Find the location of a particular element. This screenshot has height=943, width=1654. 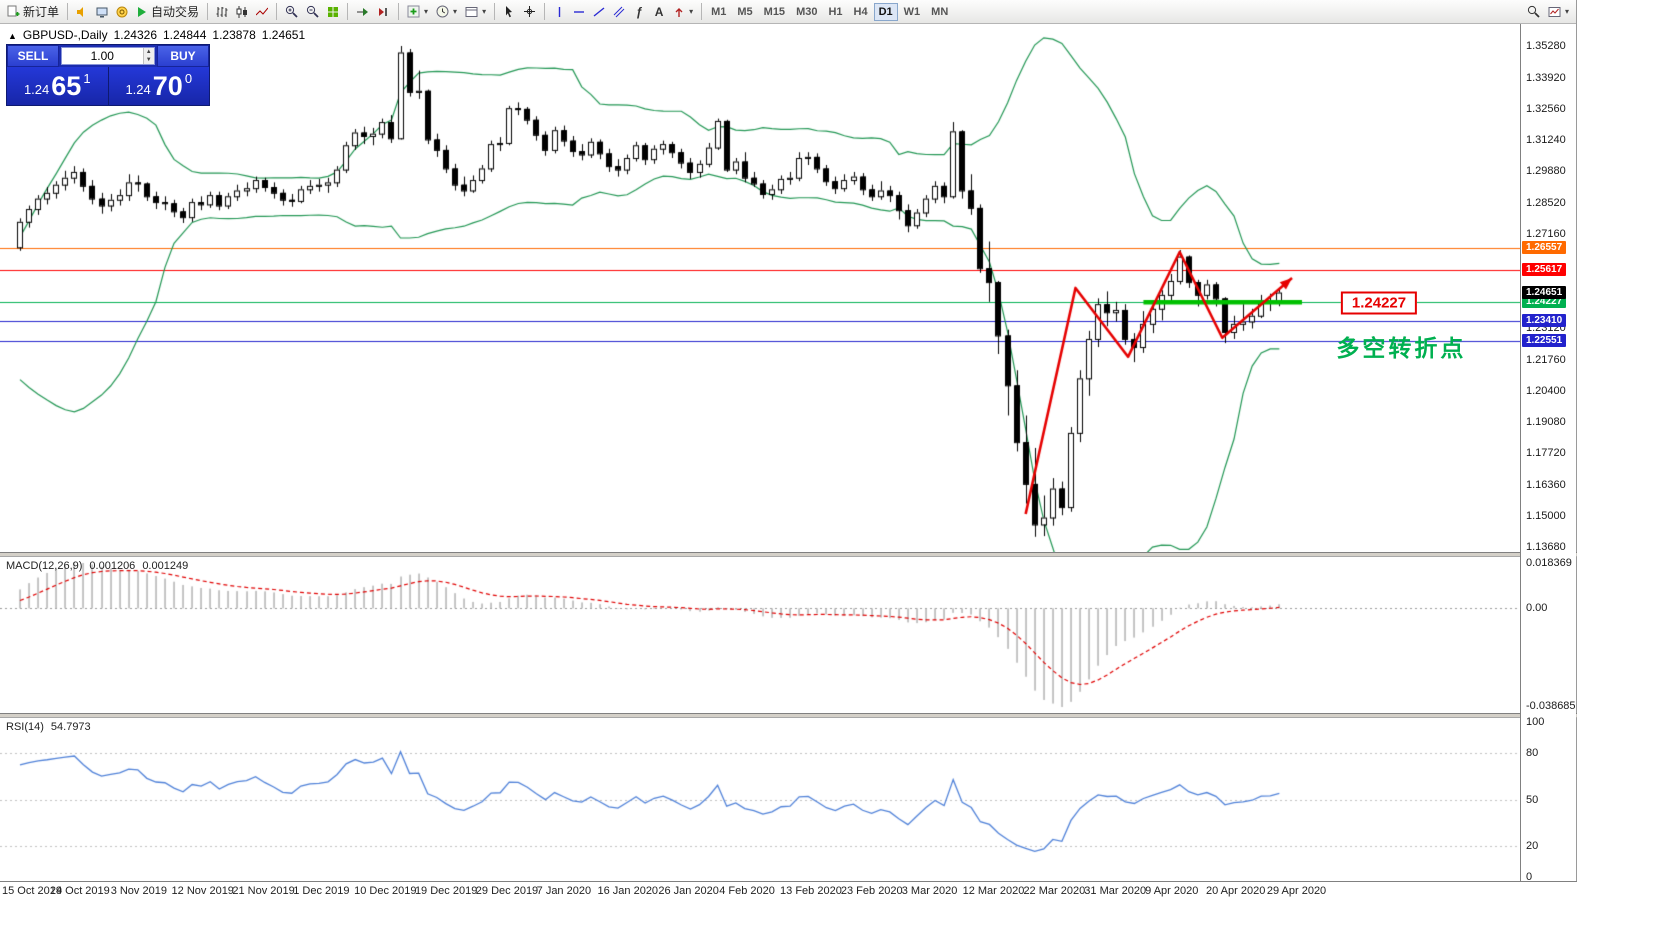

price-axis-label: 1.27160 is located at coordinates (1546, 234).